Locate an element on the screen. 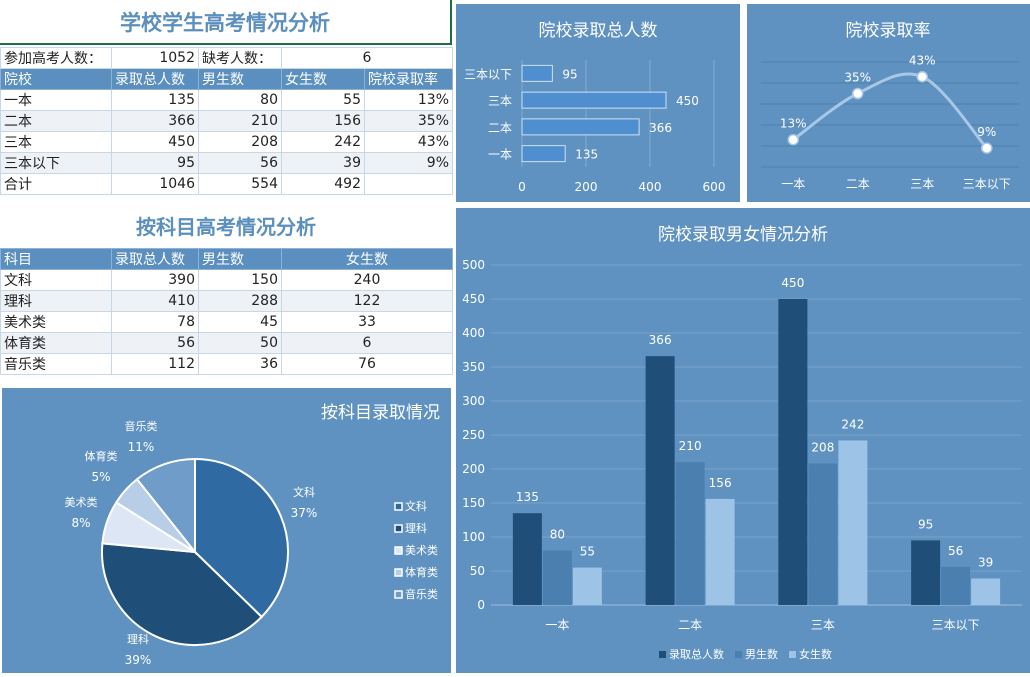 This screenshot has width=1030, height=677. table-cell: 112 is located at coordinates (155, 364).